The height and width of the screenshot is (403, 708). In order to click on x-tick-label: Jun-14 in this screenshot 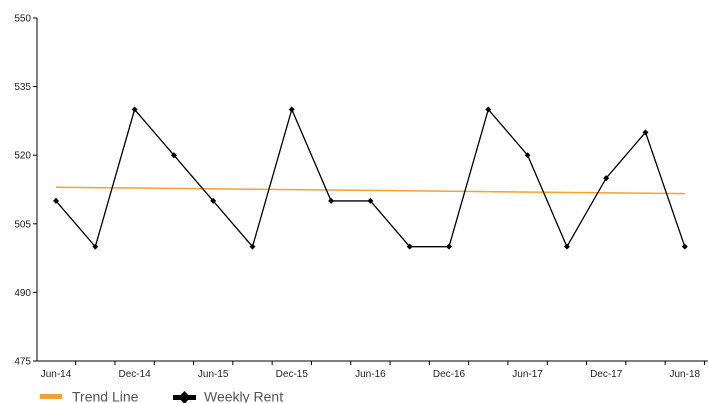, I will do `click(56, 374)`.